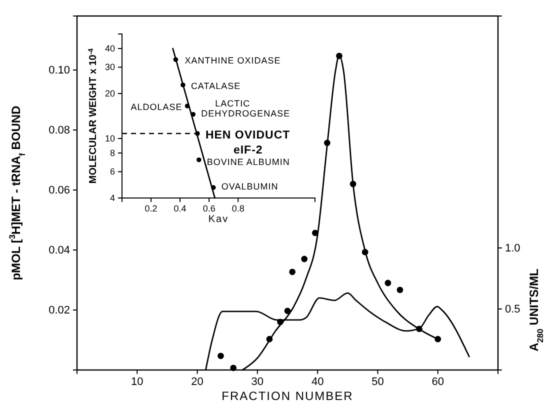  What do you see at coordinates (151, 208) in the screenshot?
I see `x-tick-label: 0.2` at bounding box center [151, 208].